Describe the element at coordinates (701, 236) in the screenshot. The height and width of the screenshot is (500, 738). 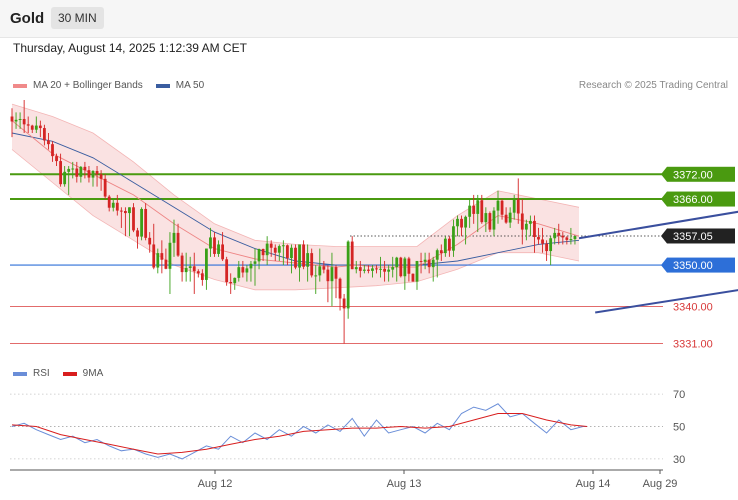
I see `price-tag-bg` at that location.